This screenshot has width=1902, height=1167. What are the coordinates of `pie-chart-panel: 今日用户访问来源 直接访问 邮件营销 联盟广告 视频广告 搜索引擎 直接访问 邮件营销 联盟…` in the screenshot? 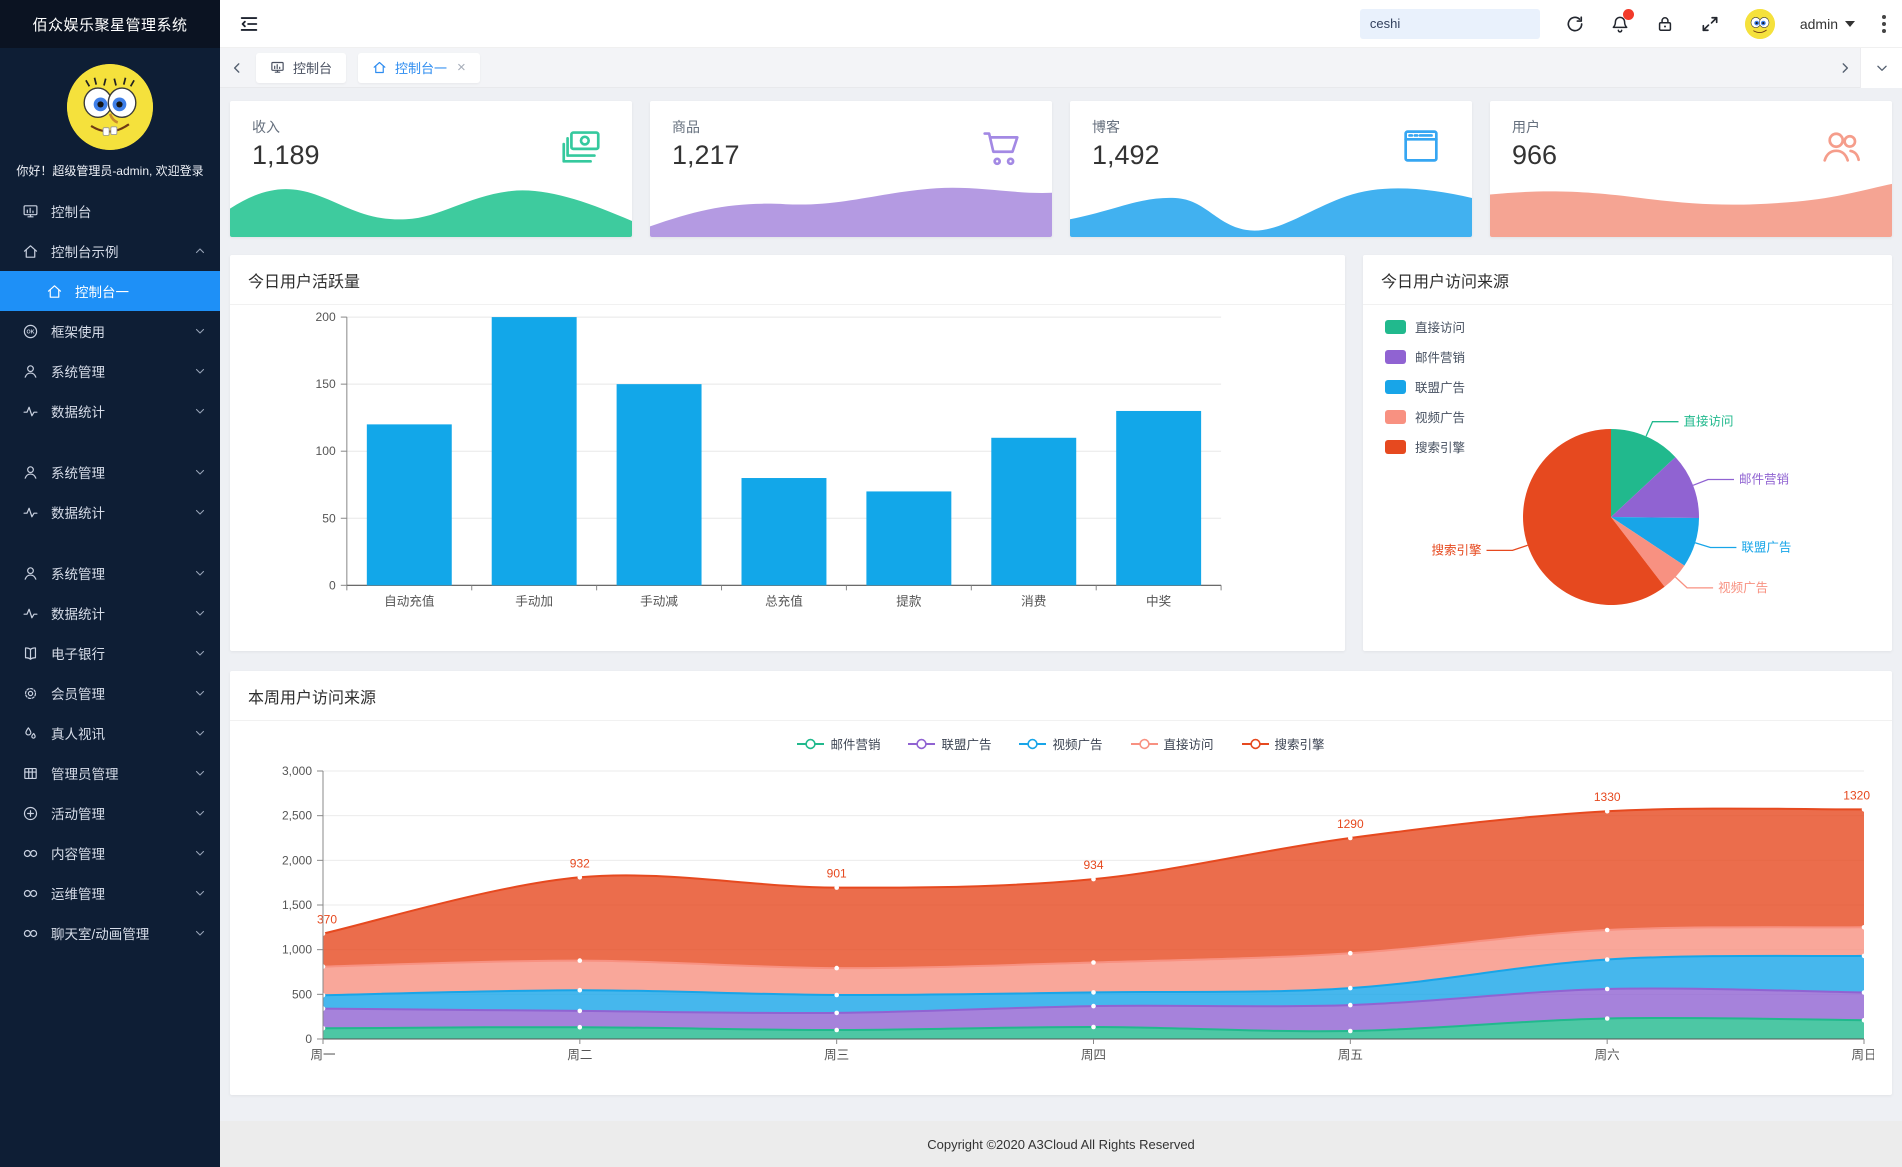 It's located at (1627, 453).